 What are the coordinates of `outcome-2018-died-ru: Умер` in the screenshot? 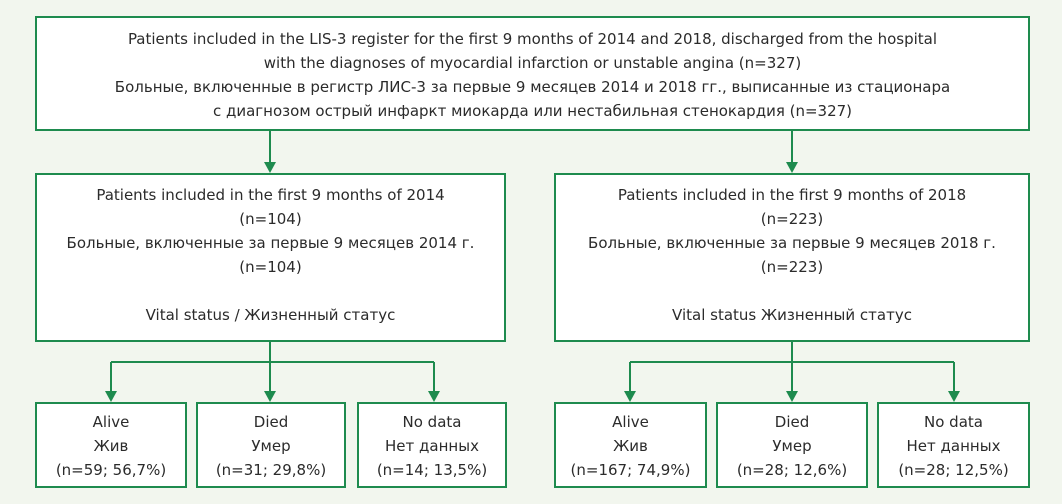 It's located at (792, 446).